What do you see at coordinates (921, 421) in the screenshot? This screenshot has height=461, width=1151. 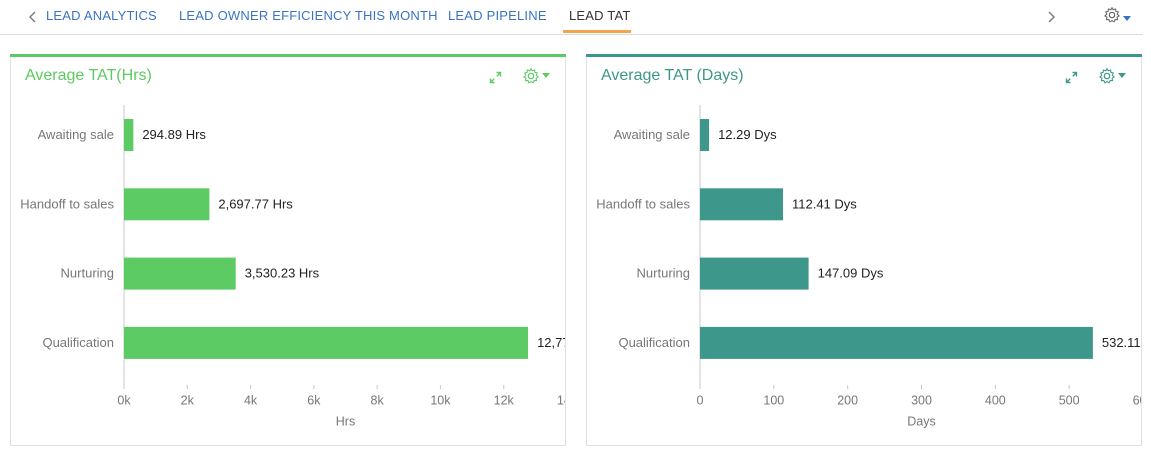 I see `x-axis-title: Days` at bounding box center [921, 421].